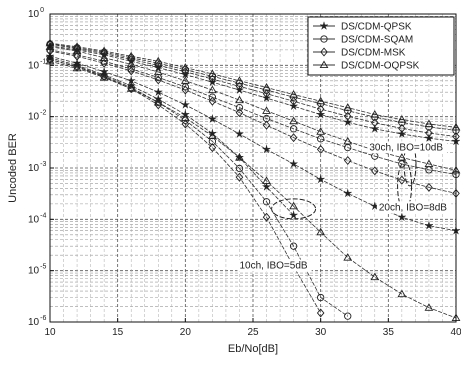  I want to click on annotation-label: 20ch, IBO=8dB, so click(413, 207).